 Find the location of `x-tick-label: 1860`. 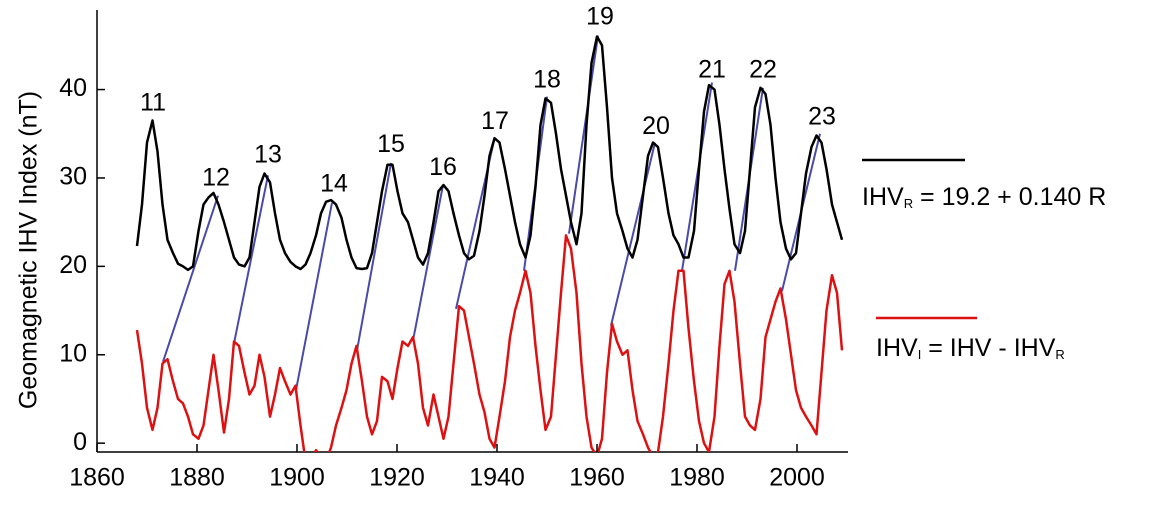

x-tick-label: 1860 is located at coordinates (97, 478).